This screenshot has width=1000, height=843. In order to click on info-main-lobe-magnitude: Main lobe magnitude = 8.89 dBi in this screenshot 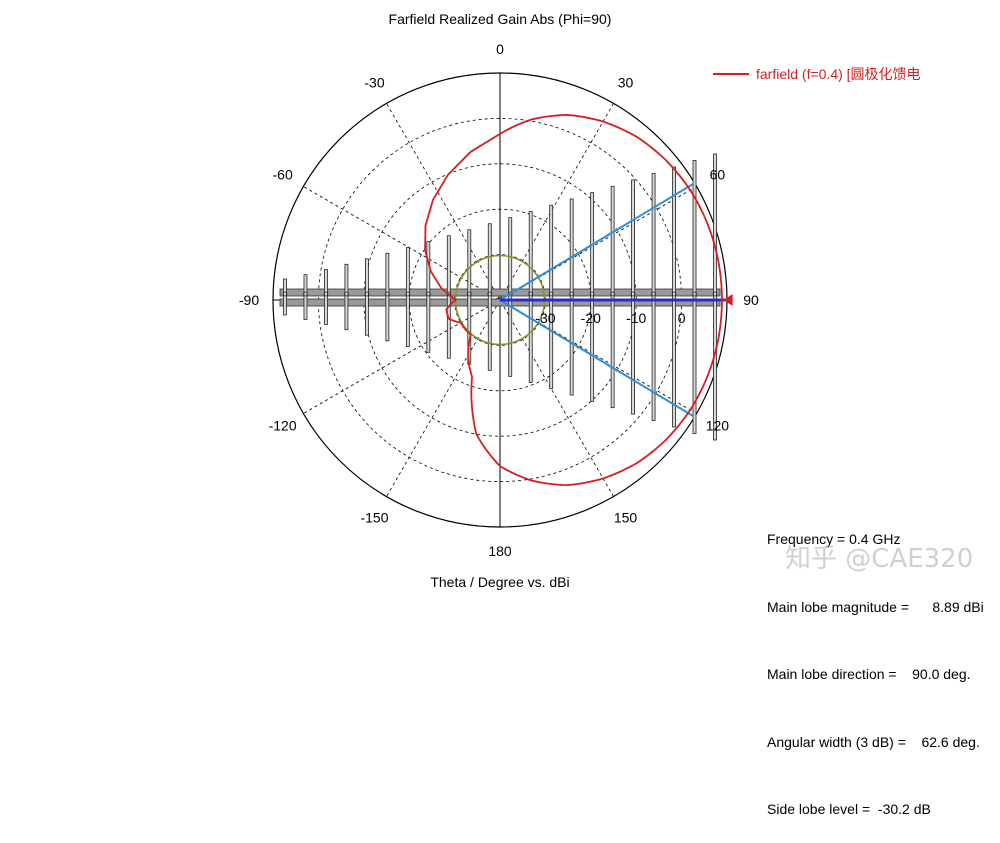, I will do `click(875, 606)`.